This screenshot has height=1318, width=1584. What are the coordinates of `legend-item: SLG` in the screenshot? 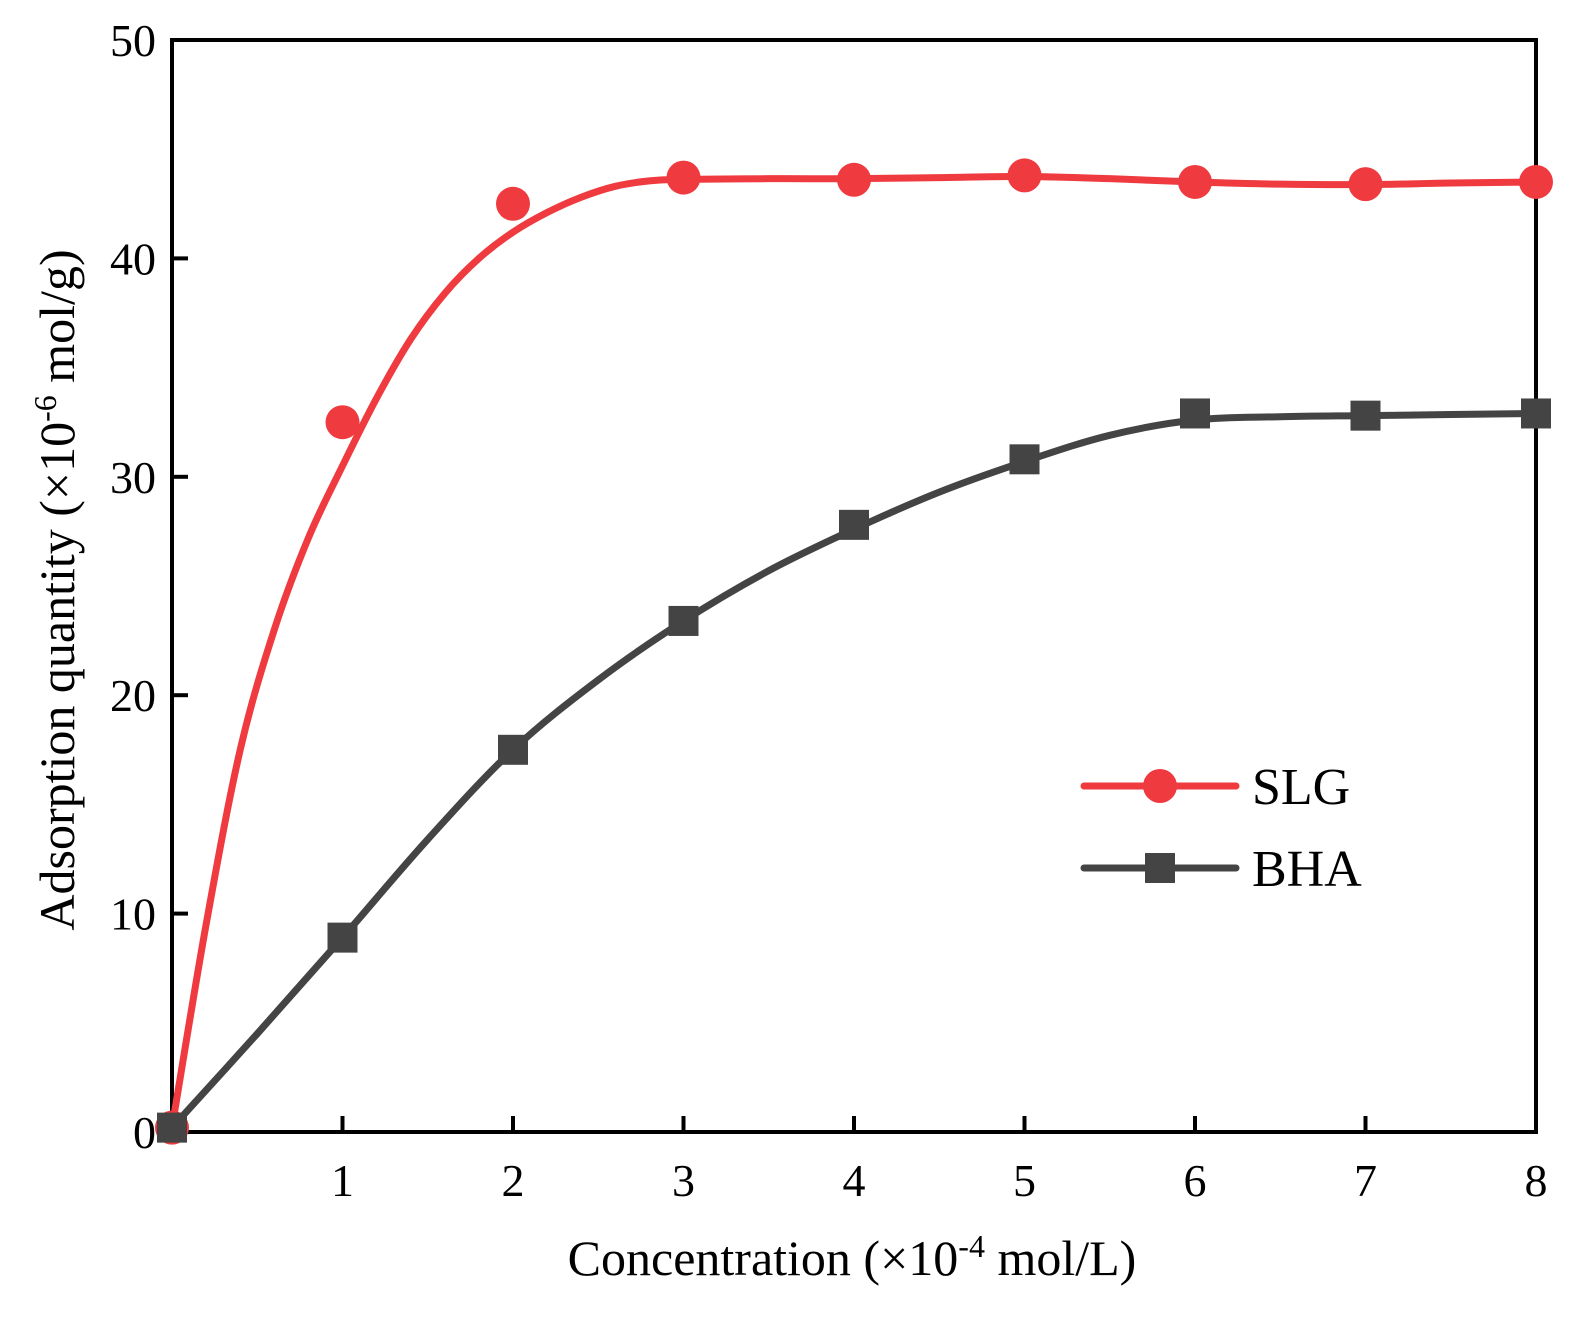 It's located at (1215, 787).